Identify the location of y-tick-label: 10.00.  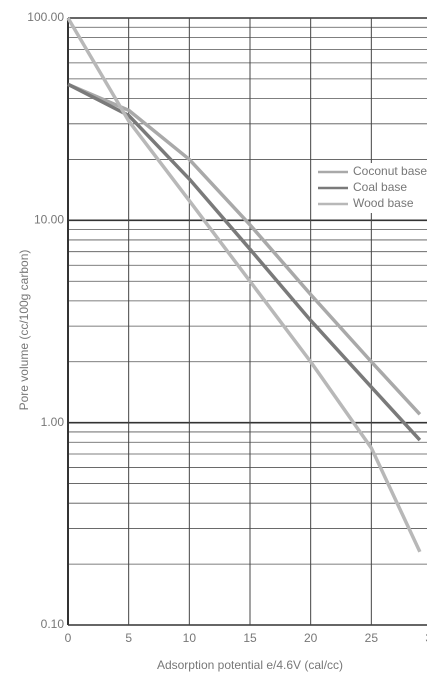
(49, 220).